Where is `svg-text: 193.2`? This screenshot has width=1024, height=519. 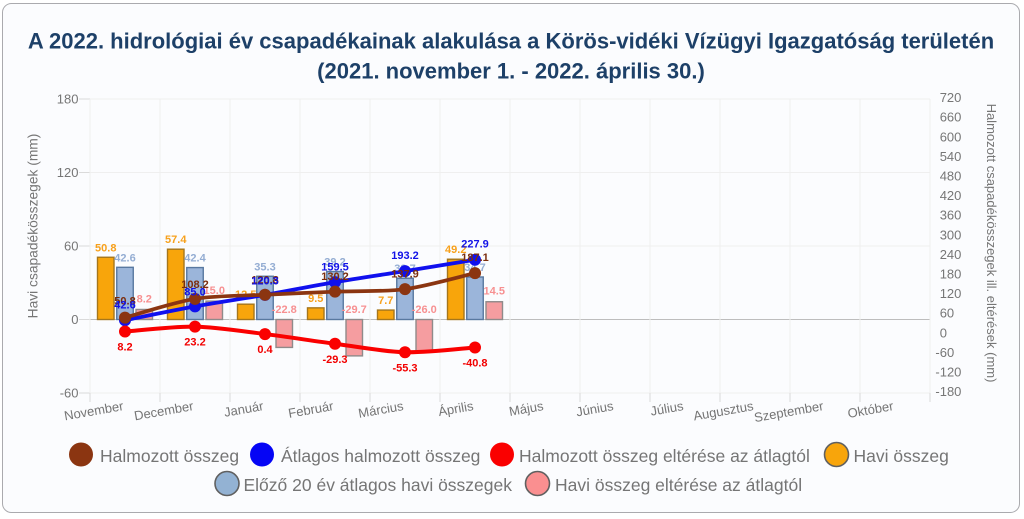
svg-text: 193.2 is located at coordinates (405, 256).